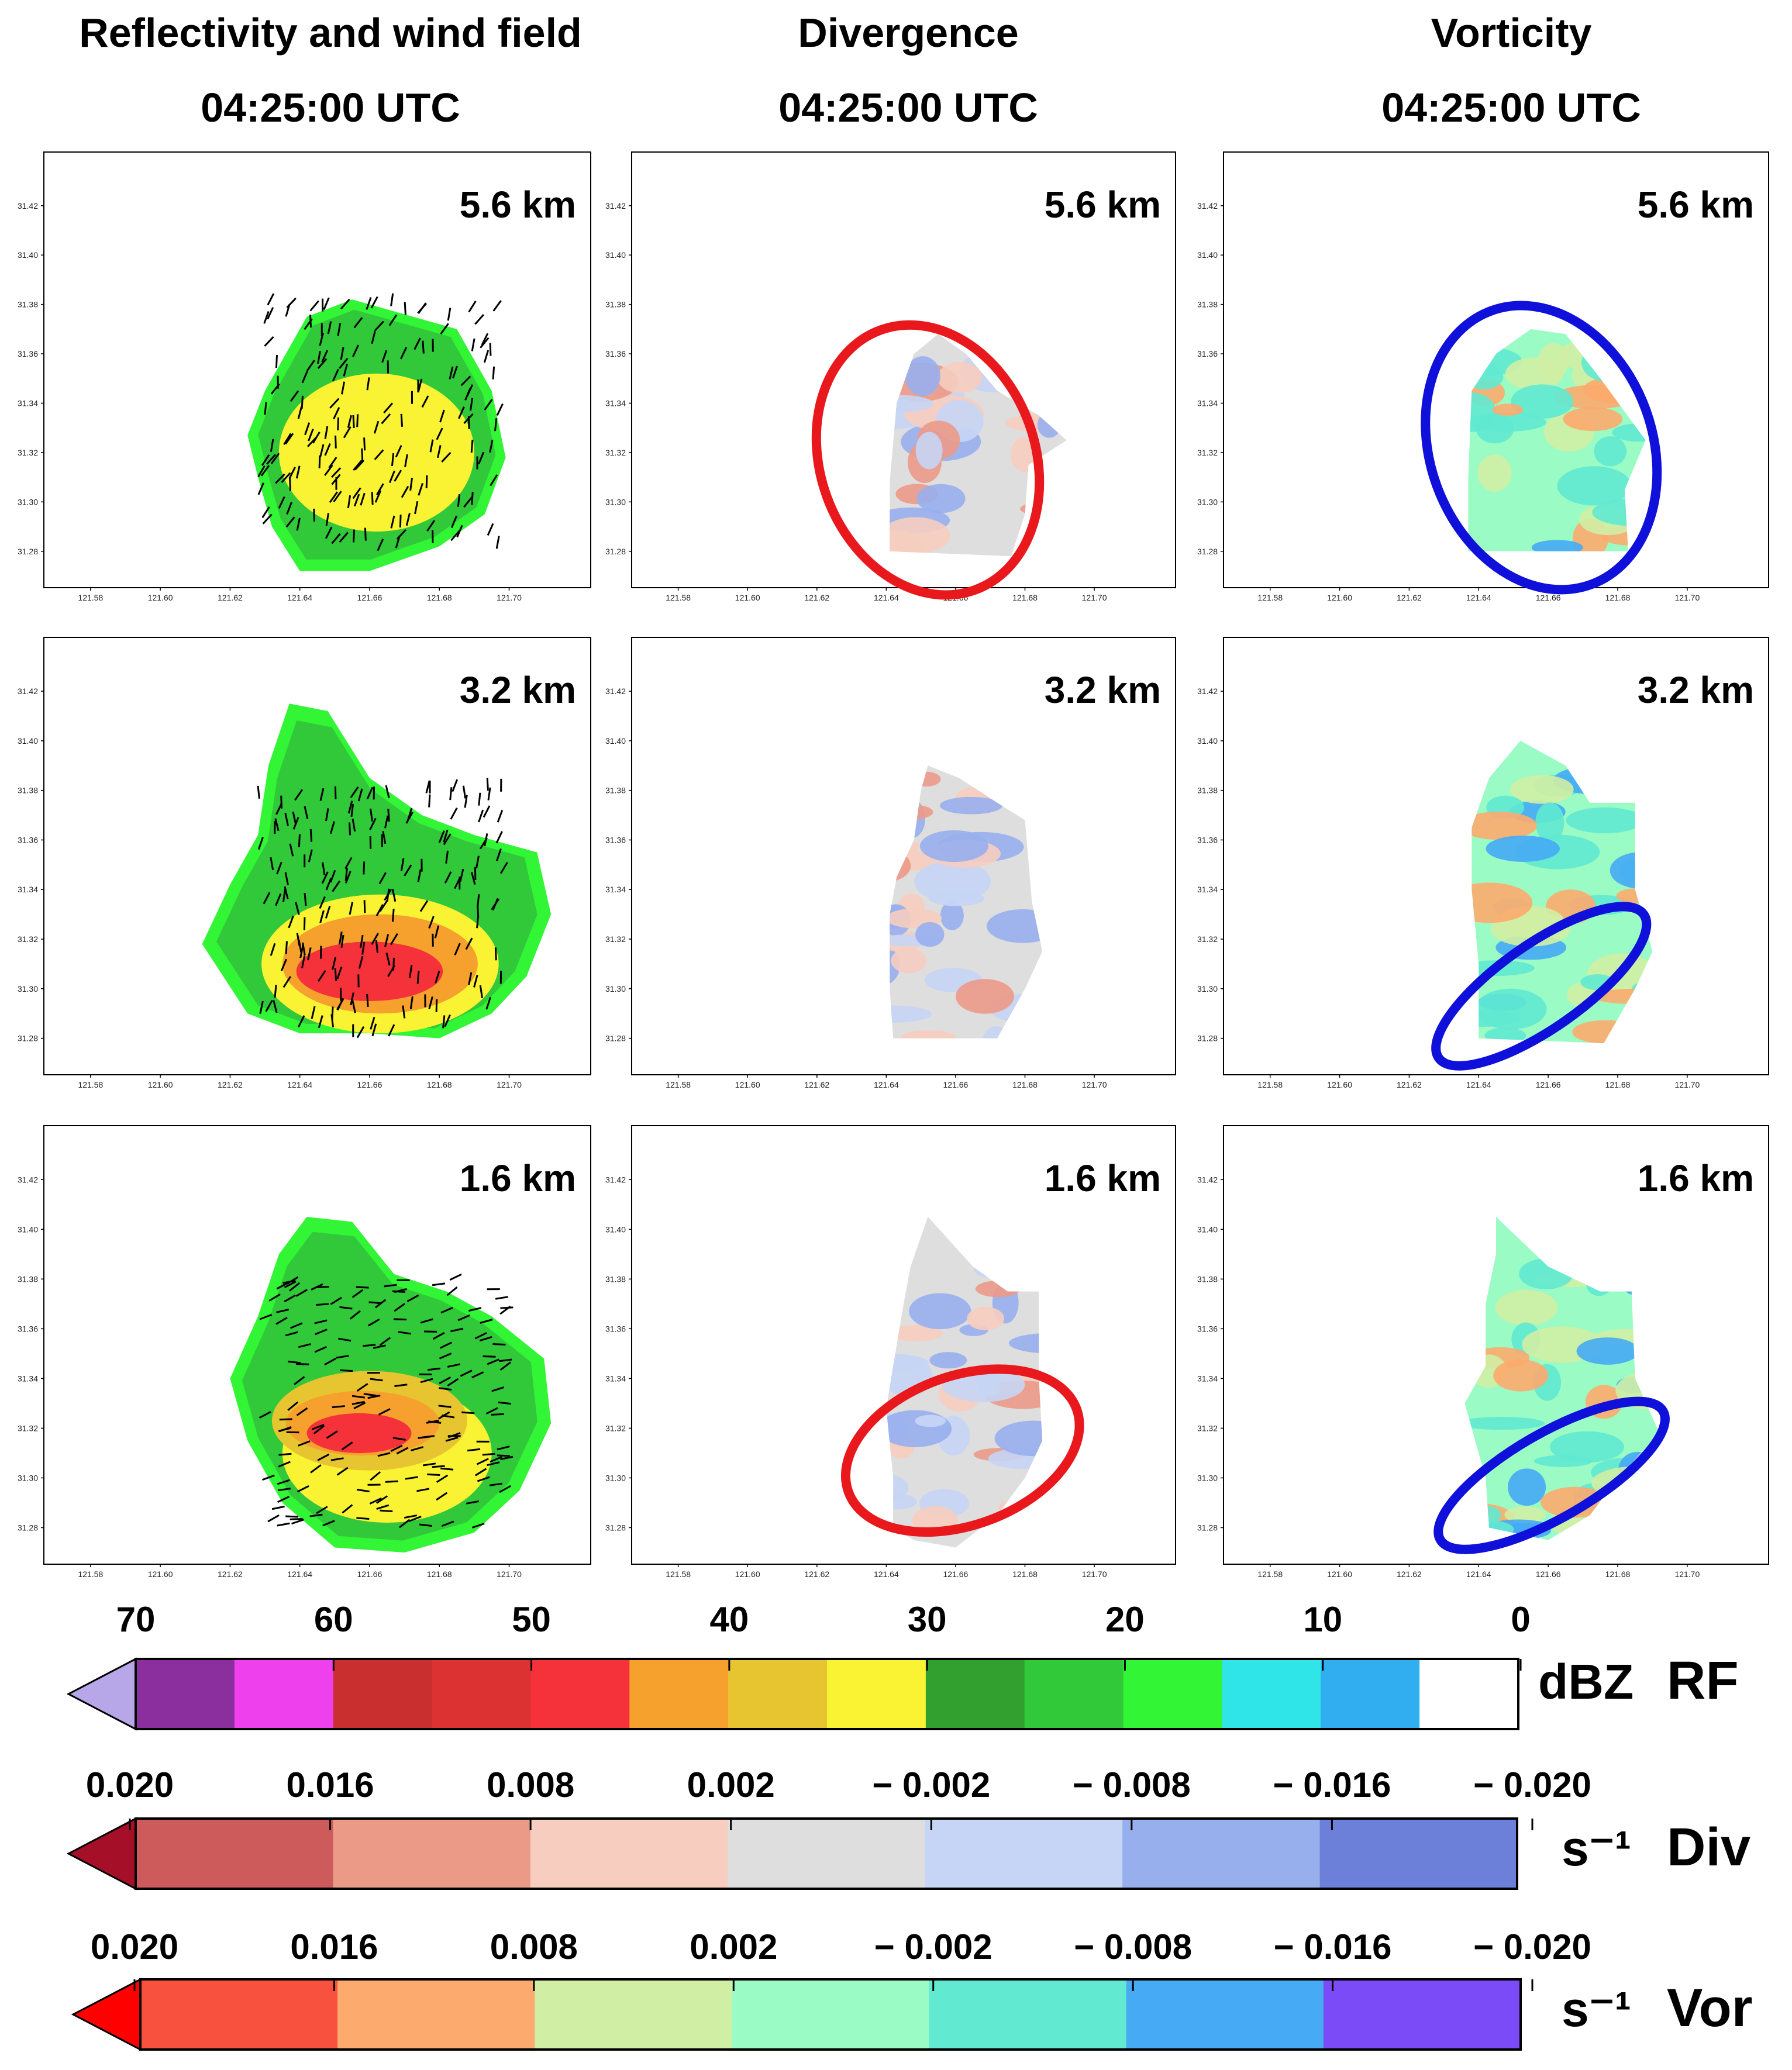 Image resolution: width=1792 pixels, height=2070 pixels. What do you see at coordinates (1095, 1574) in the screenshot?
I see `x-tick-label: 121.70` at bounding box center [1095, 1574].